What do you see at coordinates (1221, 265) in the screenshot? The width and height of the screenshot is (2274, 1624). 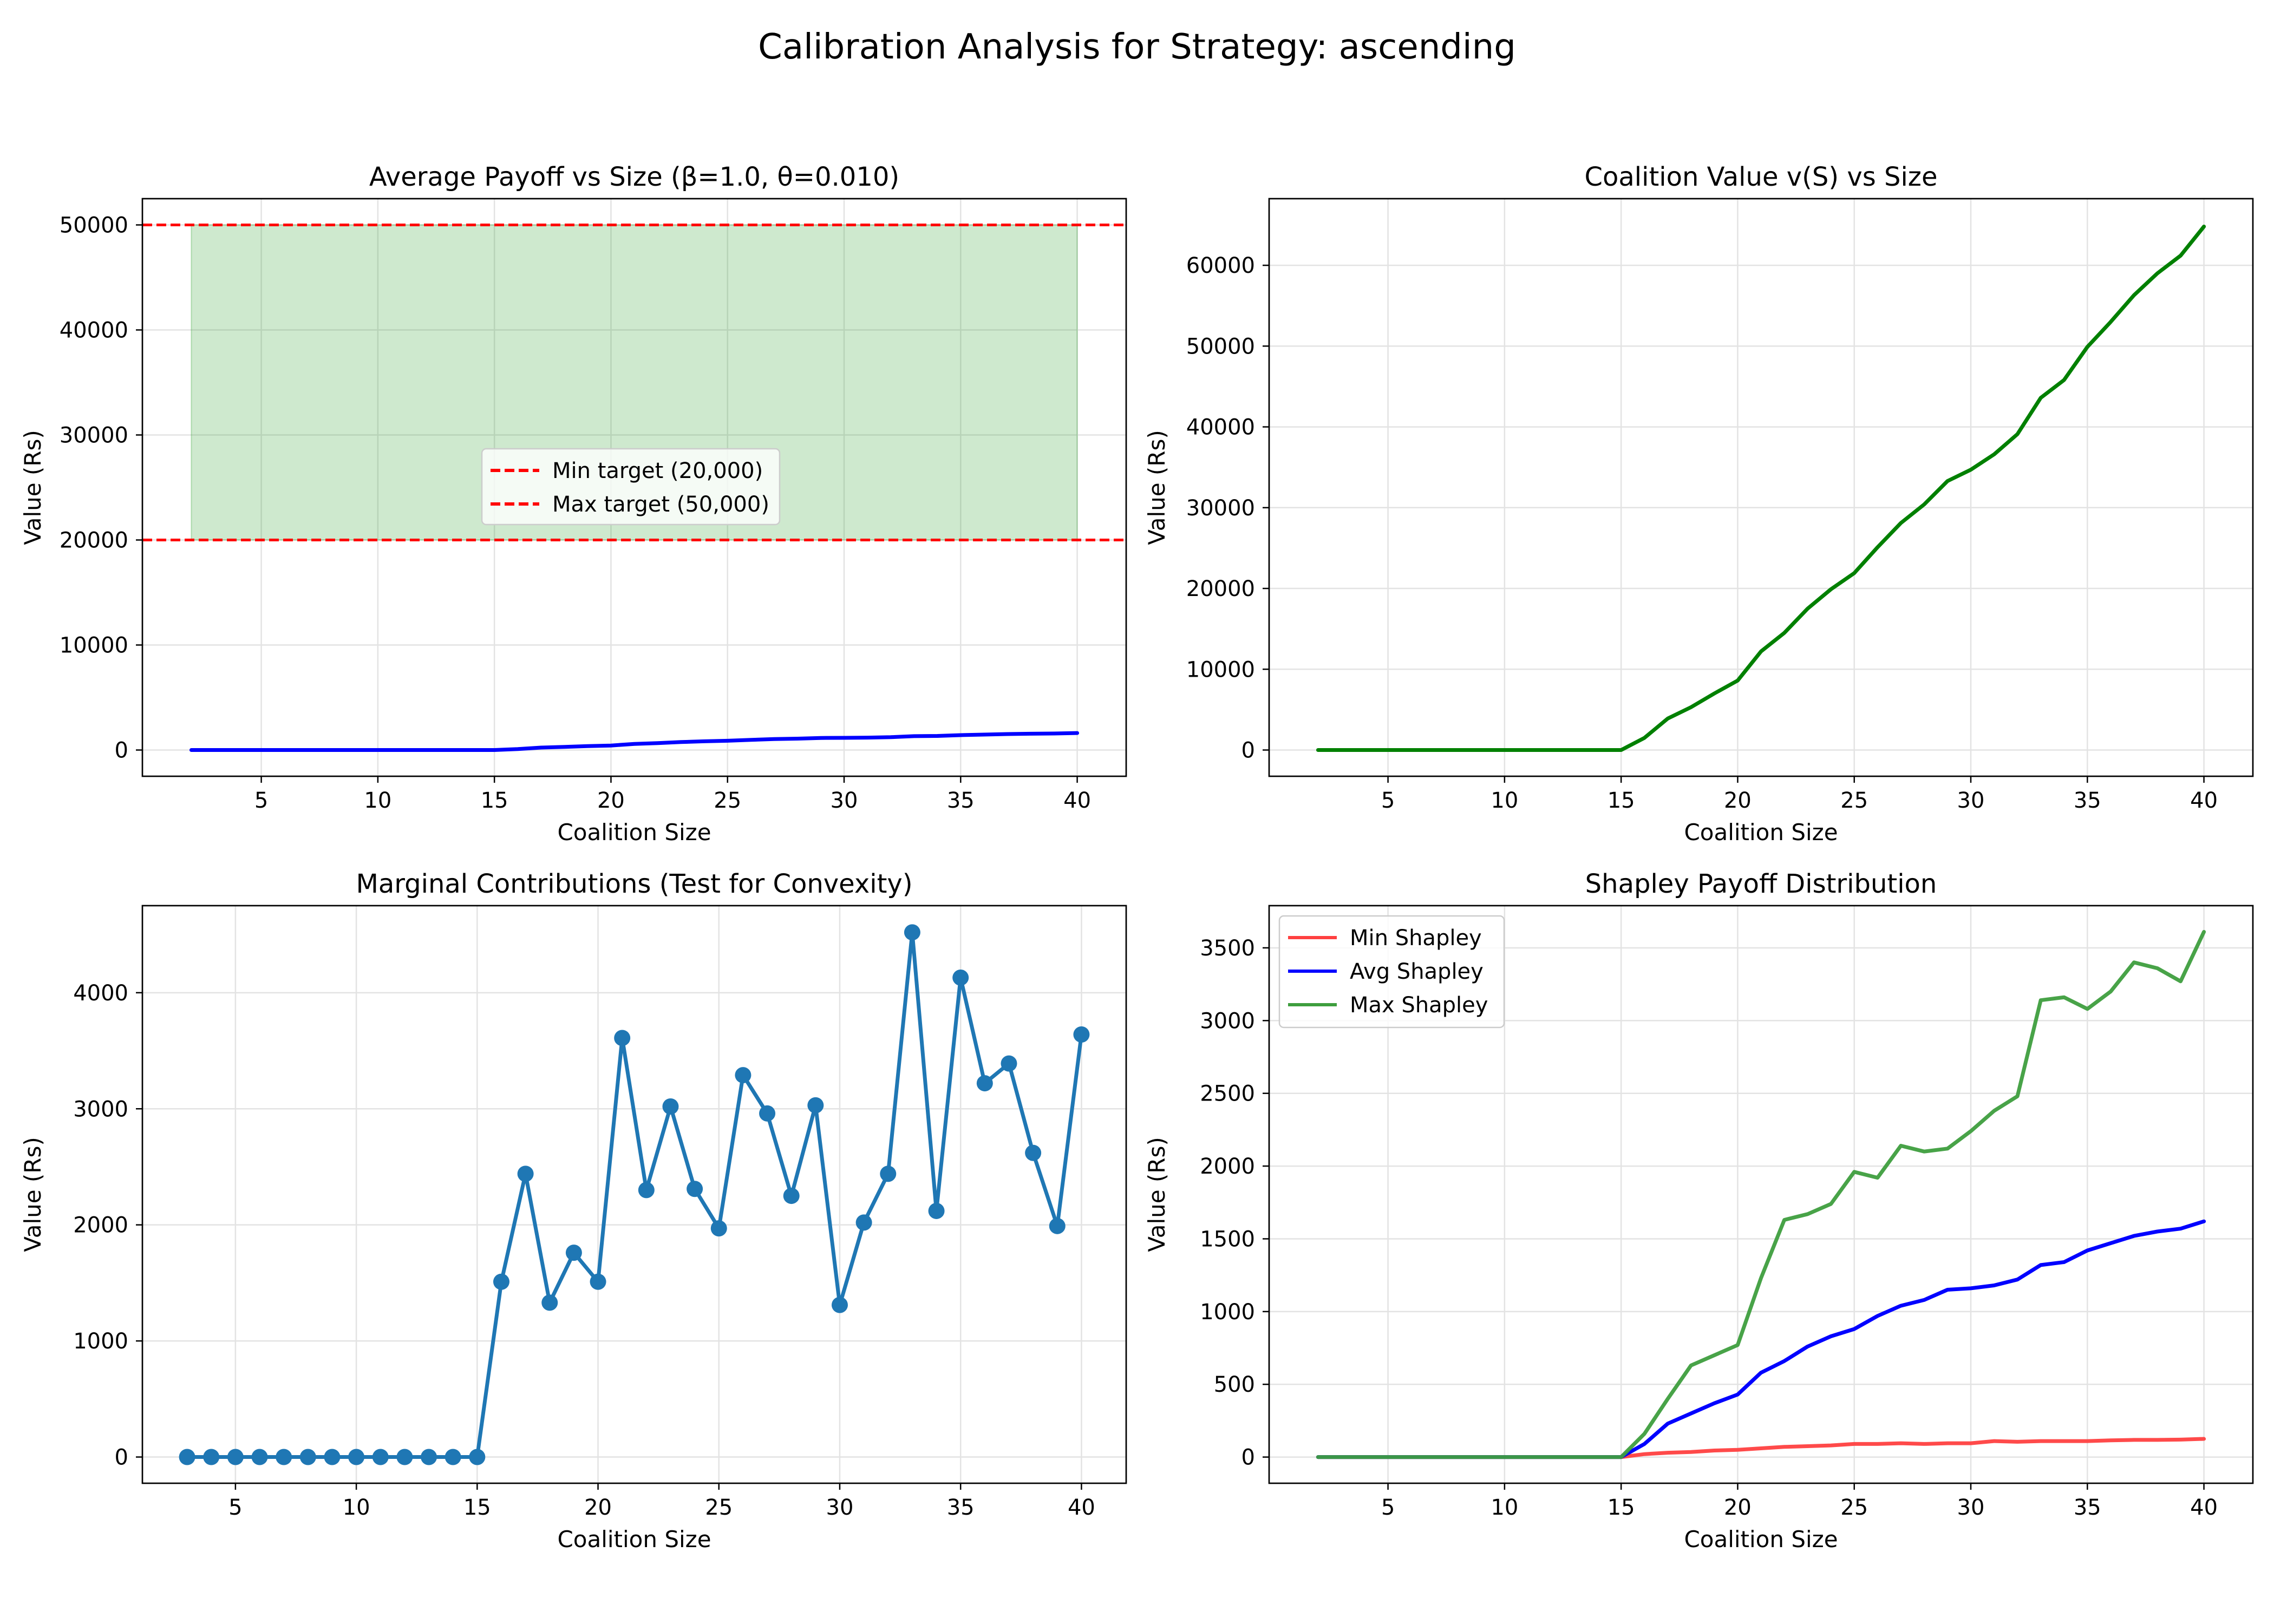 I see `y-tick-label: 60000` at bounding box center [1221, 265].